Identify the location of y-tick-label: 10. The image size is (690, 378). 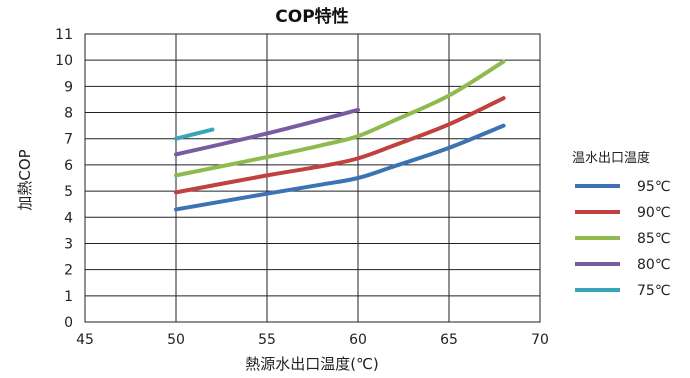
(64, 61).